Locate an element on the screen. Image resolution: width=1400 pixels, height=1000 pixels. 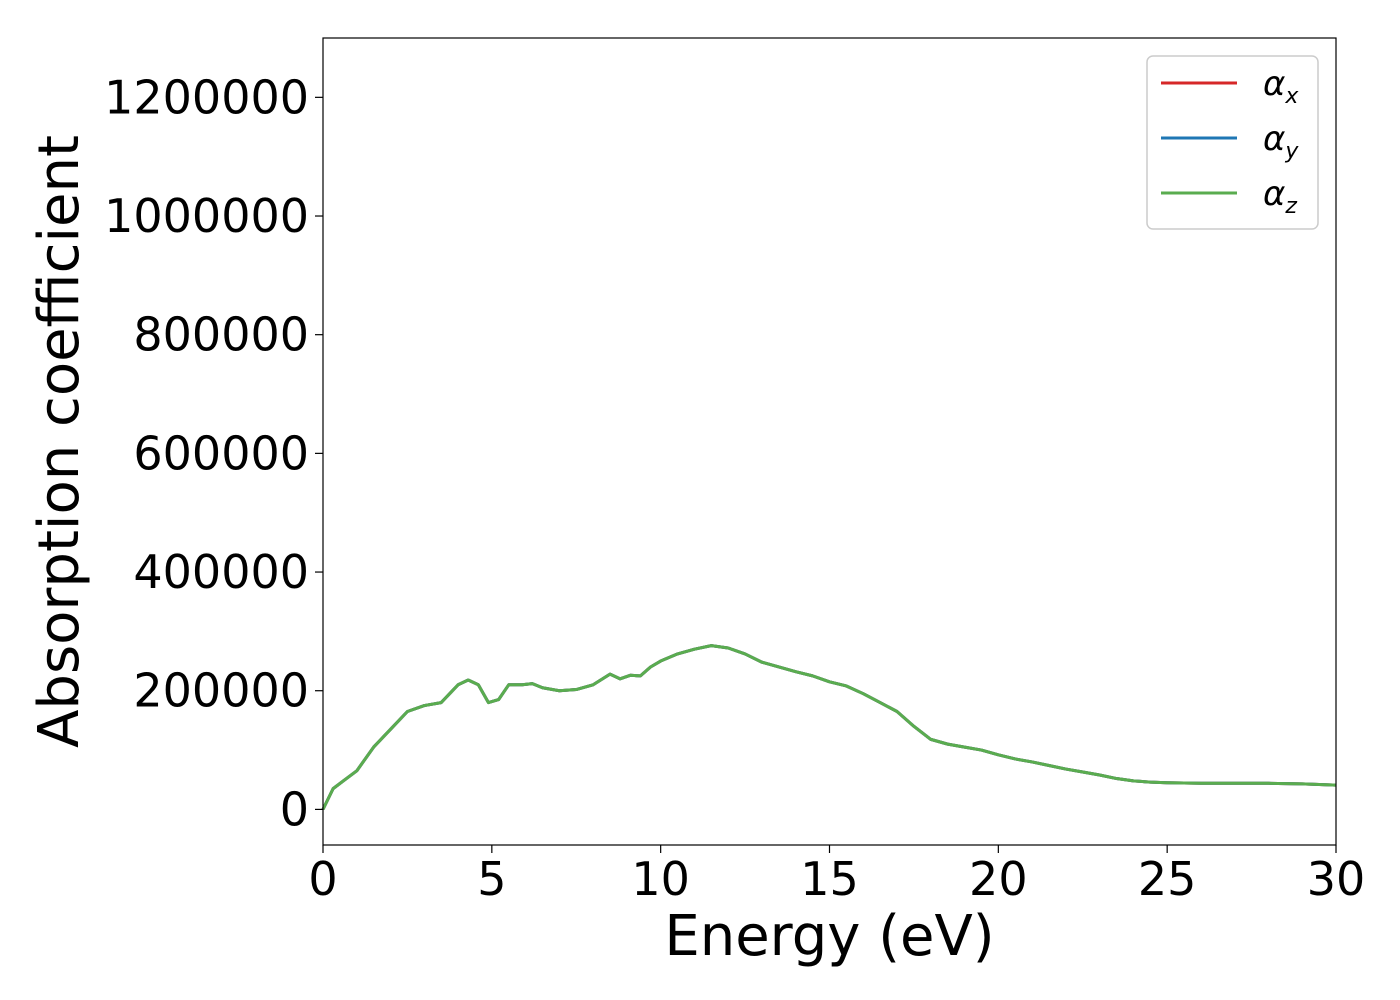
legend-entry: αx is located at coordinates (1281, 86).